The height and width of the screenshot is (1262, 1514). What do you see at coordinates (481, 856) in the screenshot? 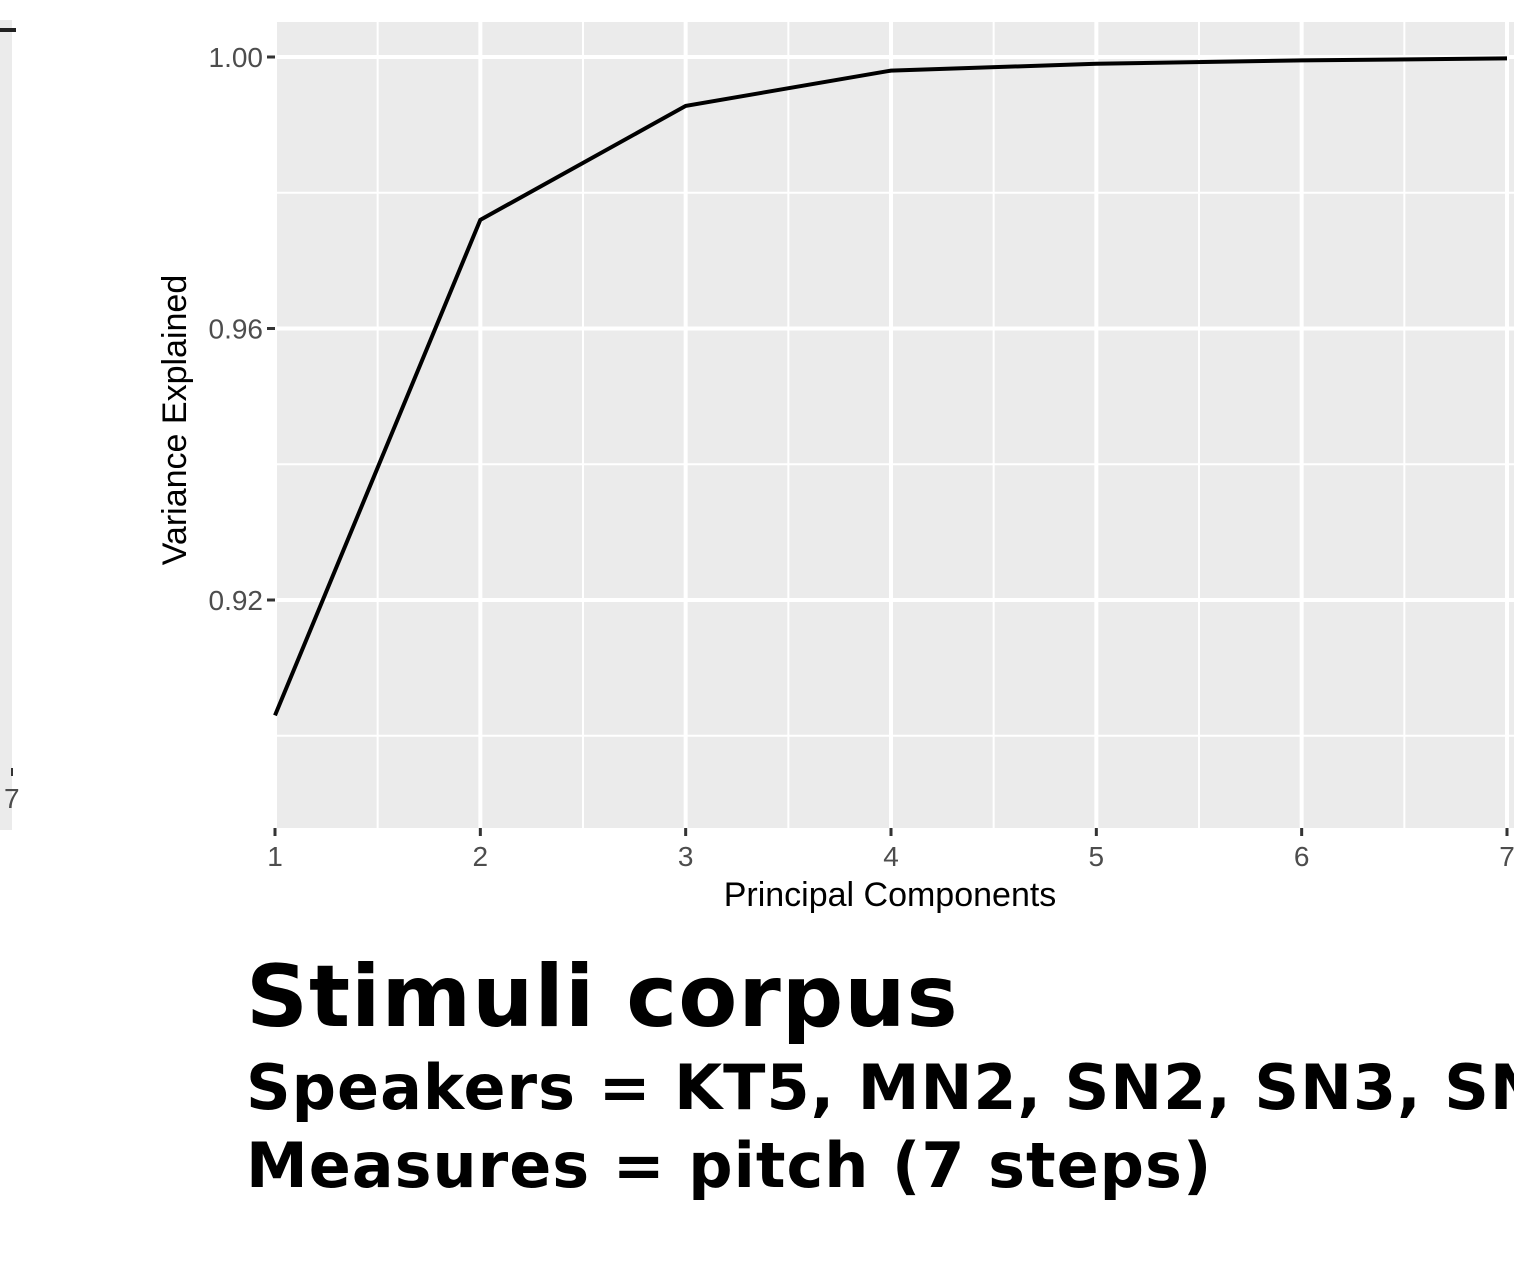
I see `x-tick-label: 2` at bounding box center [481, 856].